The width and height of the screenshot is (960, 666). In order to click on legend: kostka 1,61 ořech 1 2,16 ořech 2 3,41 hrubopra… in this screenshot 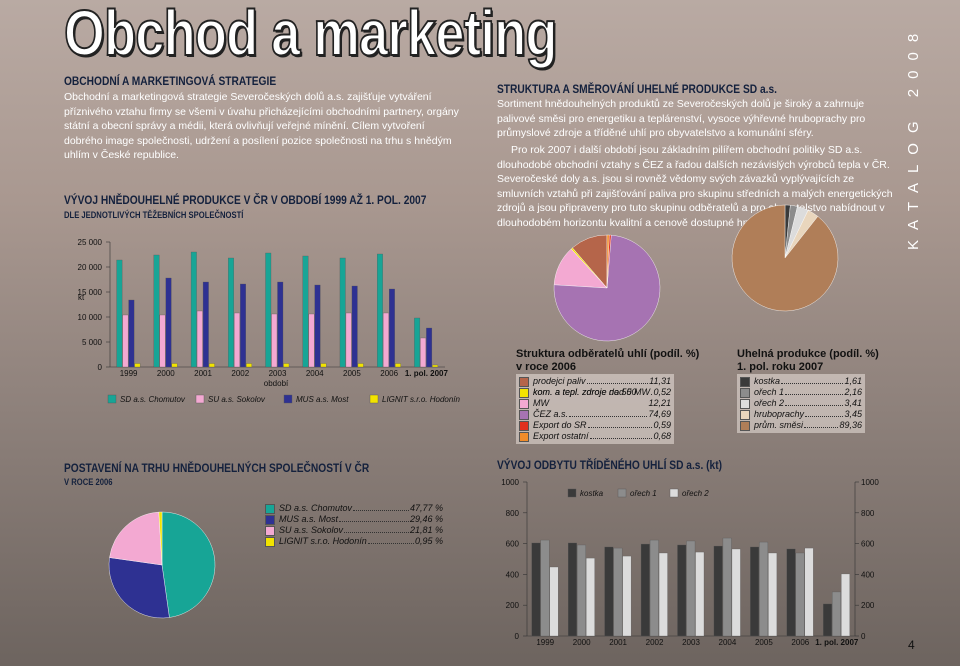, I will do `click(801, 403)`.